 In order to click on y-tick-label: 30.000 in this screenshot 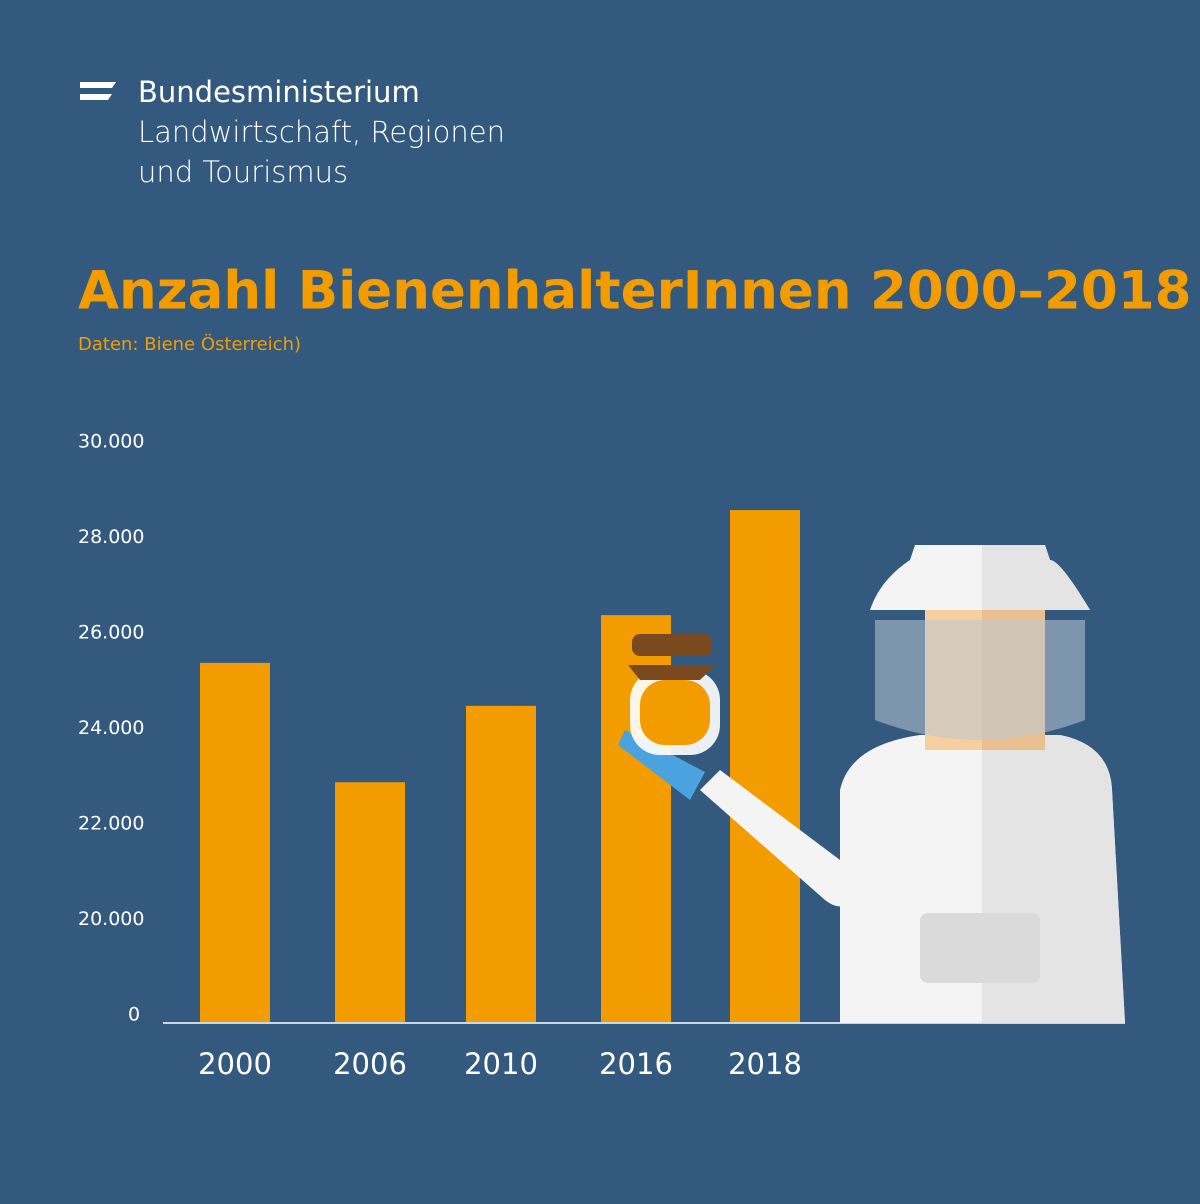, I will do `click(111, 442)`.